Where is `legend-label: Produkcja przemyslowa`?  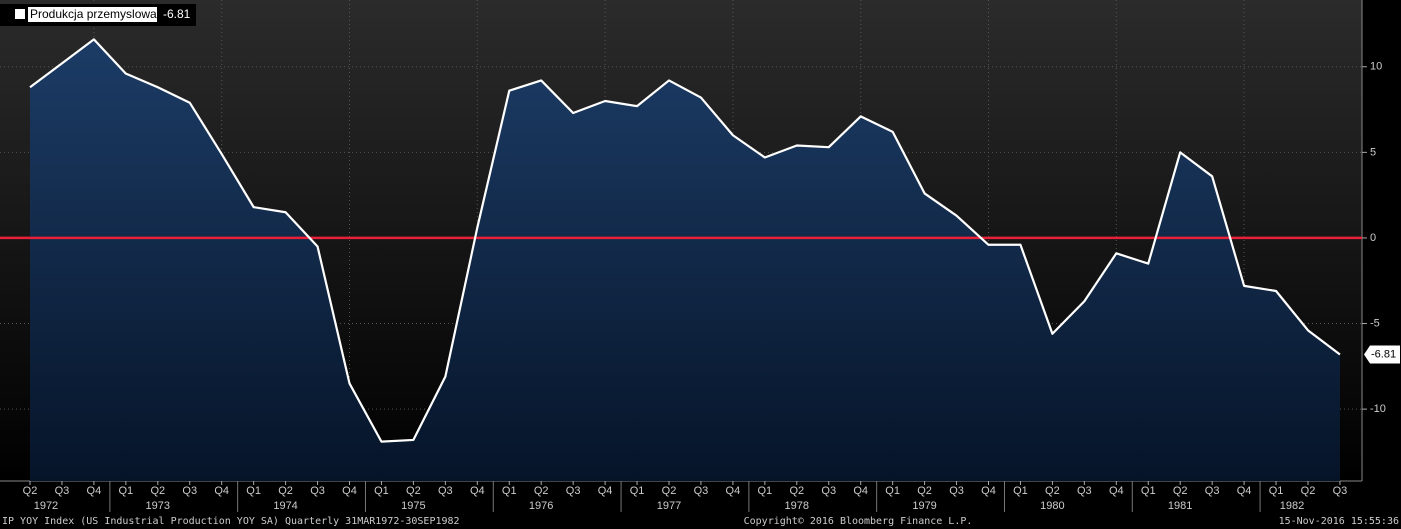 legend-label: Produkcja przemyslowa is located at coordinates (93, 14).